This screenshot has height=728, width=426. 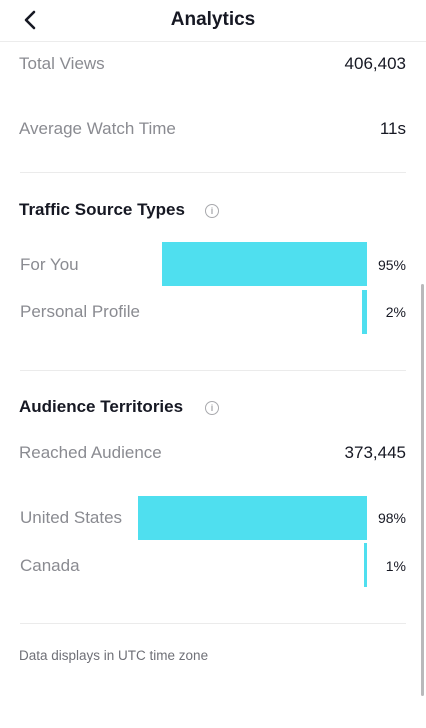 What do you see at coordinates (97, 128) in the screenshot?
I see `average-watch-time-label: Average Watch Time` at bounding box center [97, 128].